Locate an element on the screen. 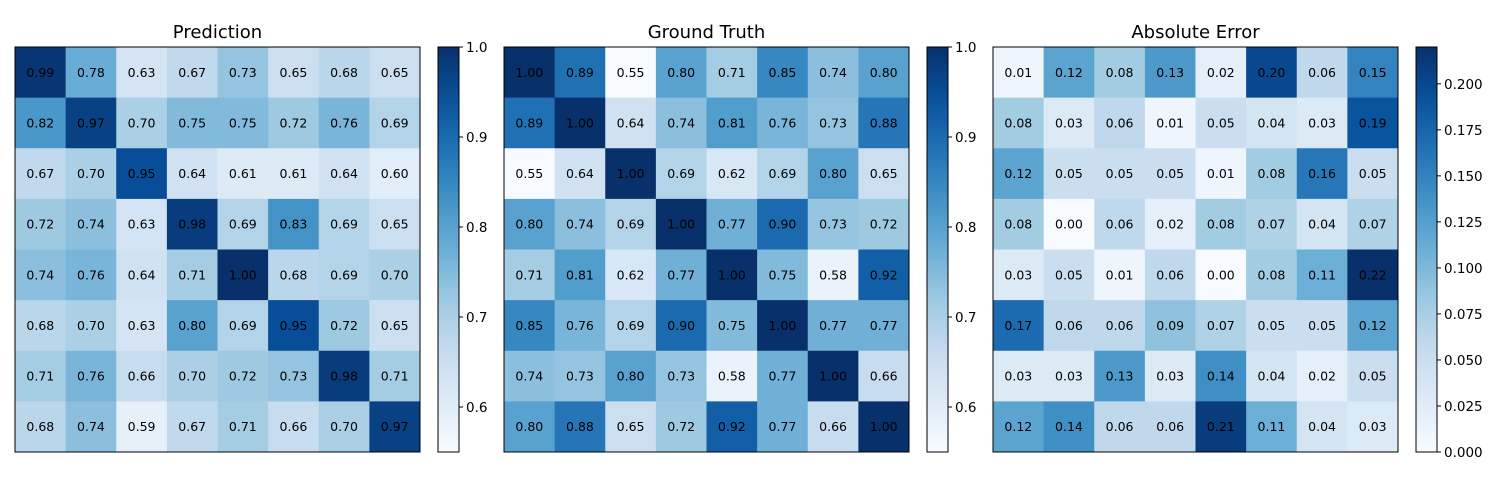  cell-value-label: 0.82 is located at coordinates (40, 122).